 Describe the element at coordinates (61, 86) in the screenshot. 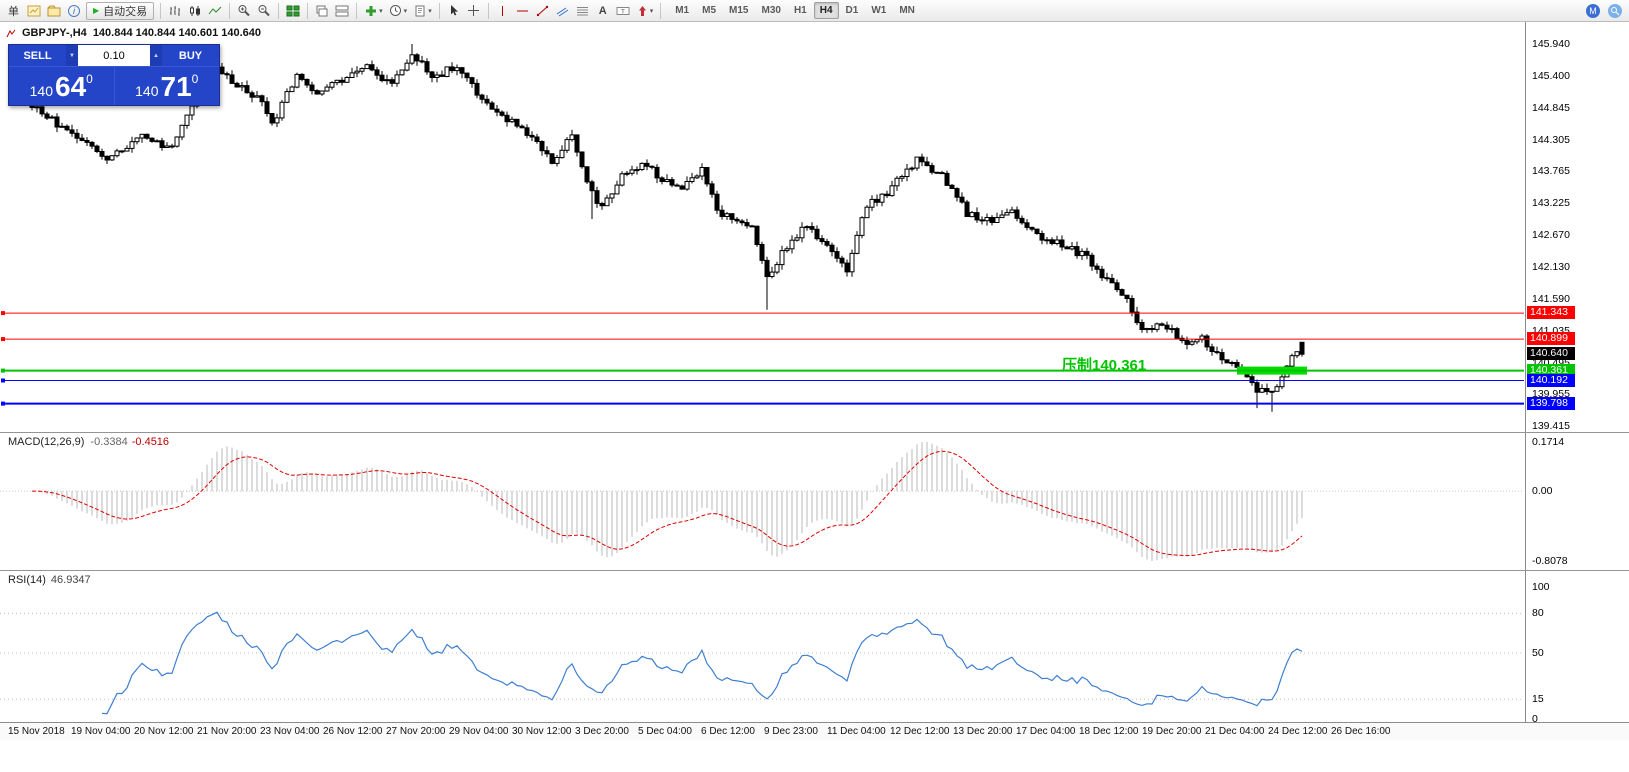

I see `sell-price: 140 64 0` at that location.